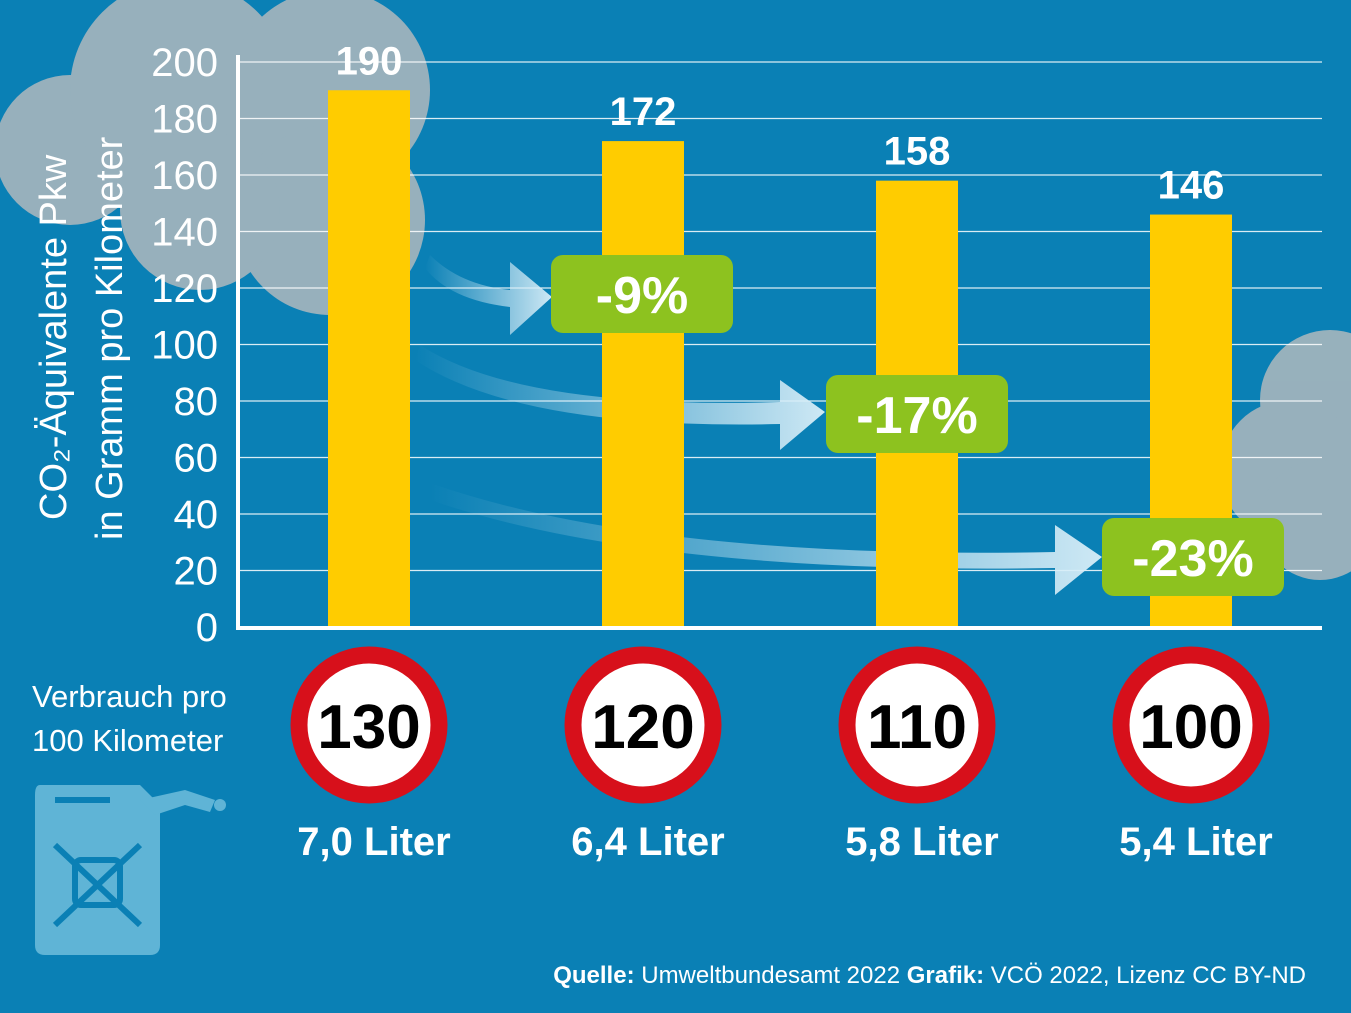 Image resolution: width=1351 pixels, height=1013 pixels. I want to click on consumption-label: 5,4 Liter, so click(1195, 842).